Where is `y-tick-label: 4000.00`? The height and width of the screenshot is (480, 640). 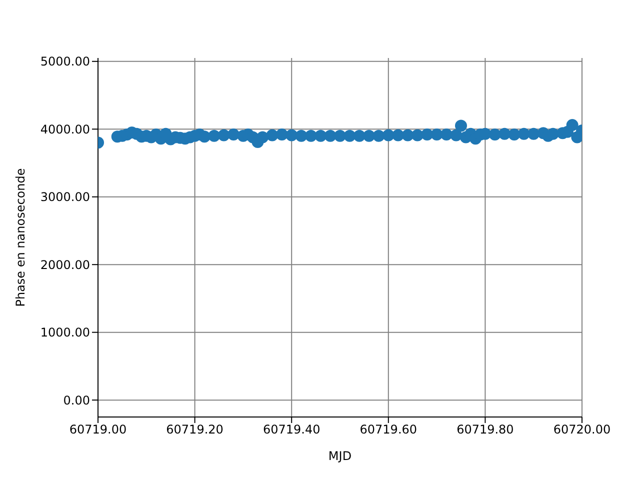 y-tick-label: 4000.00 is located at coordinates (65, 129).